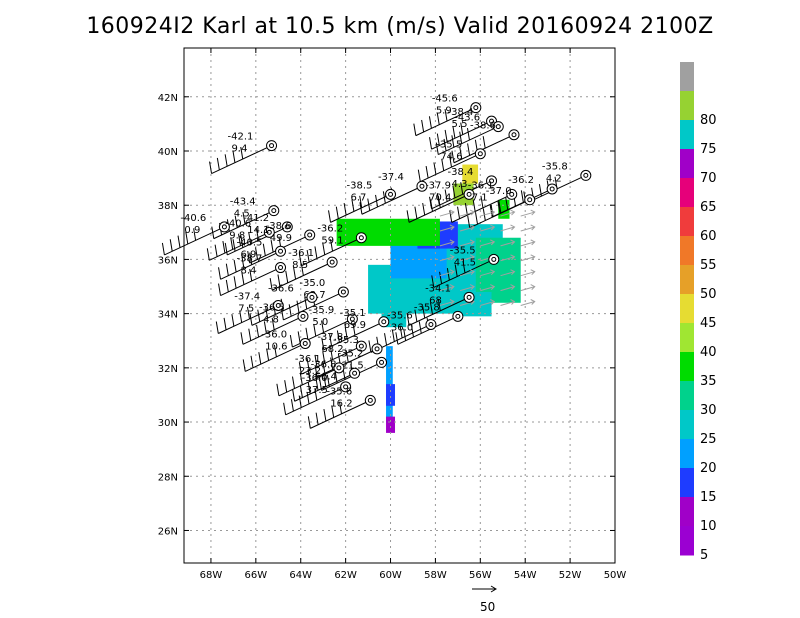  What do you see at coordinates (708, 468) in the screenshot?
I see `colorbar-label-20: 20` at bounding box center [708, 468].